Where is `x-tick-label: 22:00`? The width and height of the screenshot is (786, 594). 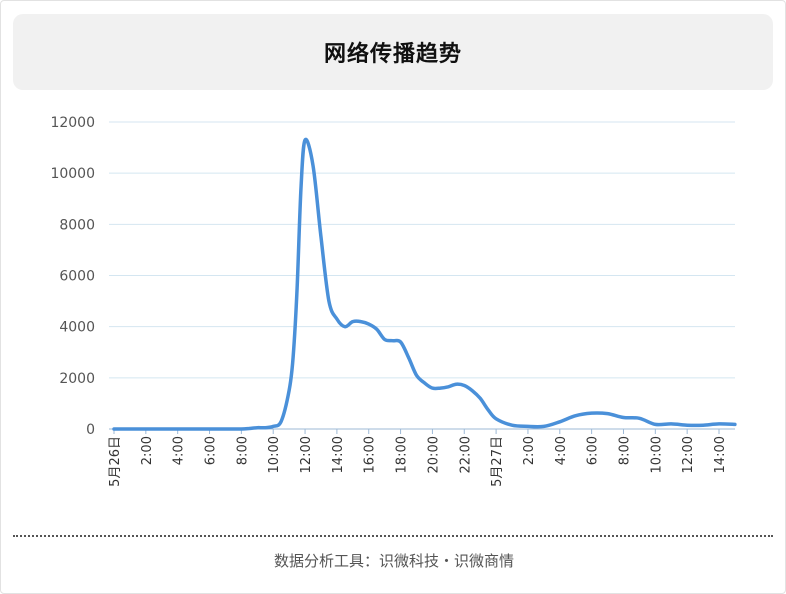
x-tick-label: 22:00 is located at coordinates (465, 454).